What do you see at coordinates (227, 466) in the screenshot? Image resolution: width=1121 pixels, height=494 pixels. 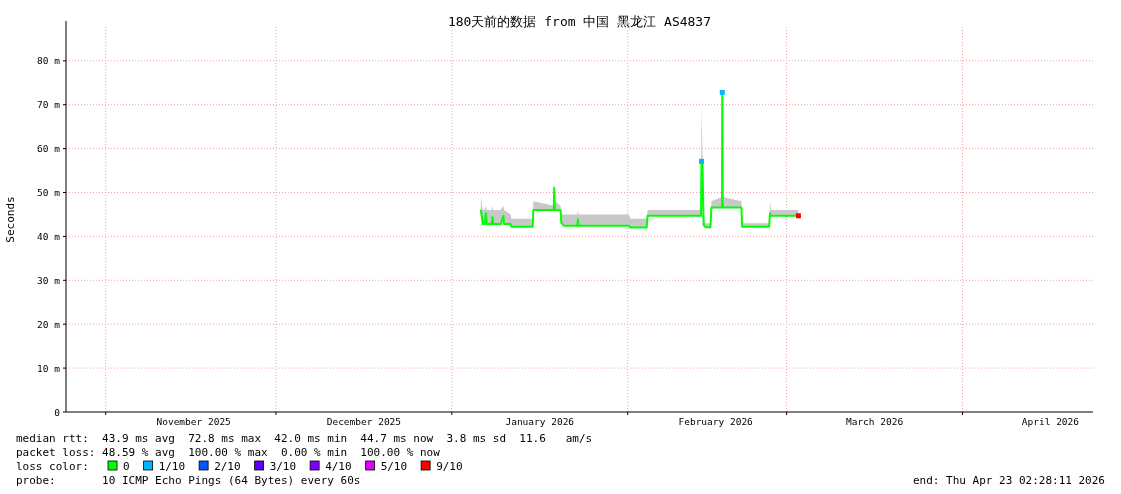 I see `legend-label: 2/10` at bounding box center [227, 466].